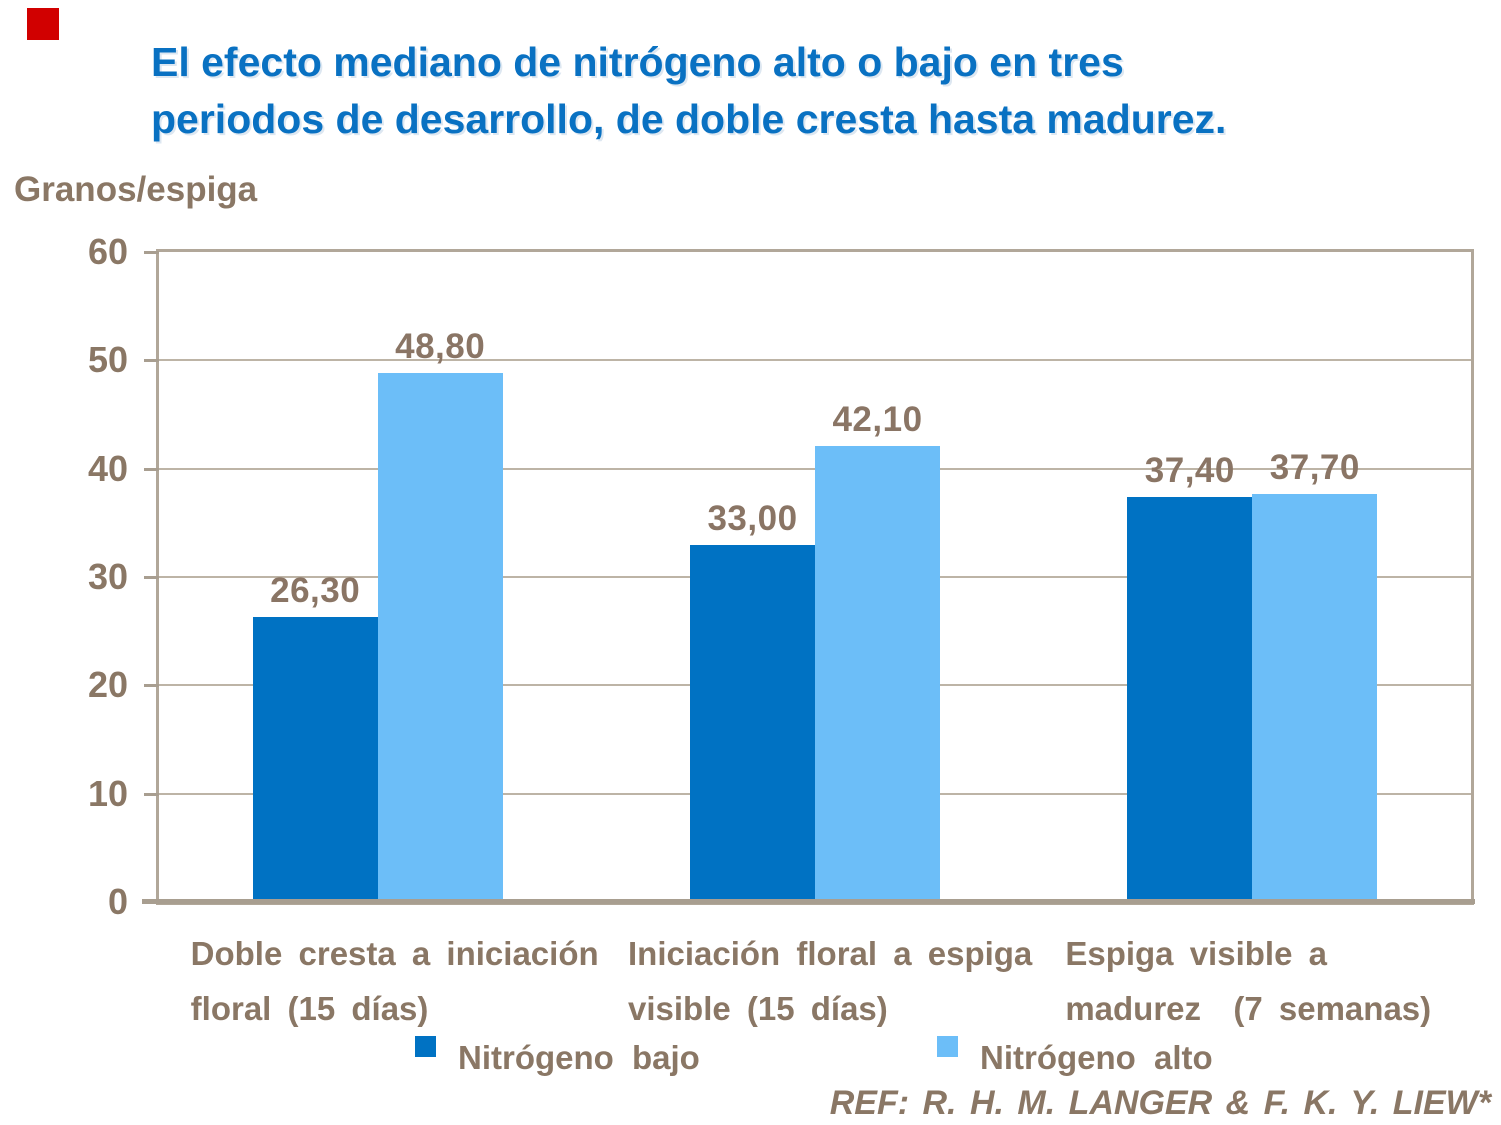 The image size is (1501, 1125). I want to click on bar-value-label: 33,00, so click(752, 518).